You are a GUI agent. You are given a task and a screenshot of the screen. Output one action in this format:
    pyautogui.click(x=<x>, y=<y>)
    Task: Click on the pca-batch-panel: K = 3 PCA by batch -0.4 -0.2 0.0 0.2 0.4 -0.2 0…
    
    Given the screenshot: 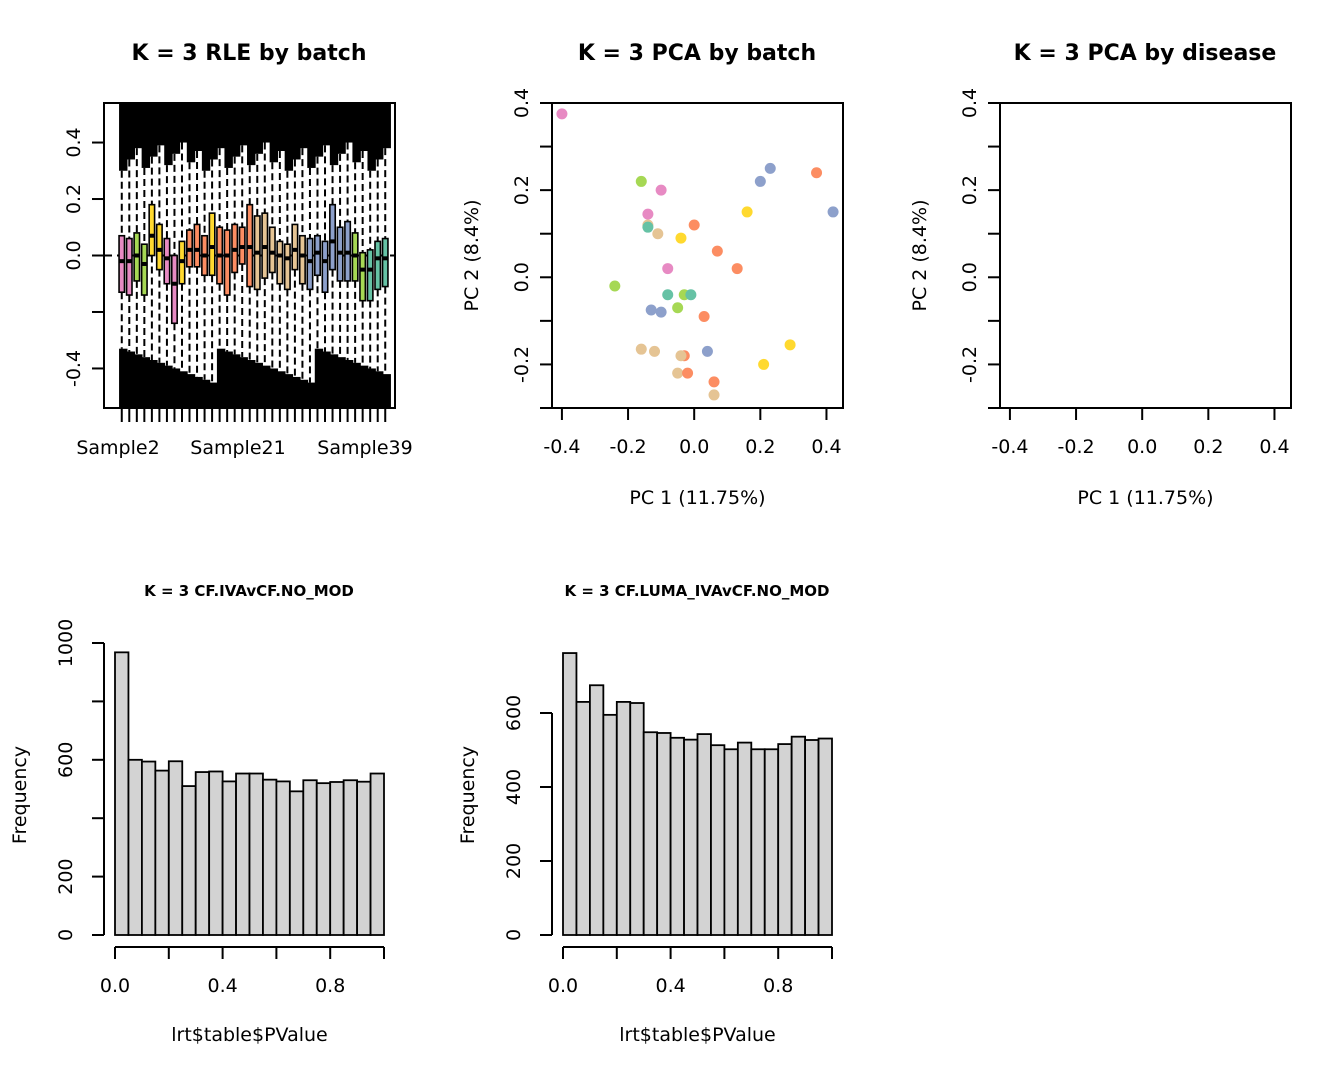 What is the action you would take?
    pyautogui.click(x=652, y=275)
    